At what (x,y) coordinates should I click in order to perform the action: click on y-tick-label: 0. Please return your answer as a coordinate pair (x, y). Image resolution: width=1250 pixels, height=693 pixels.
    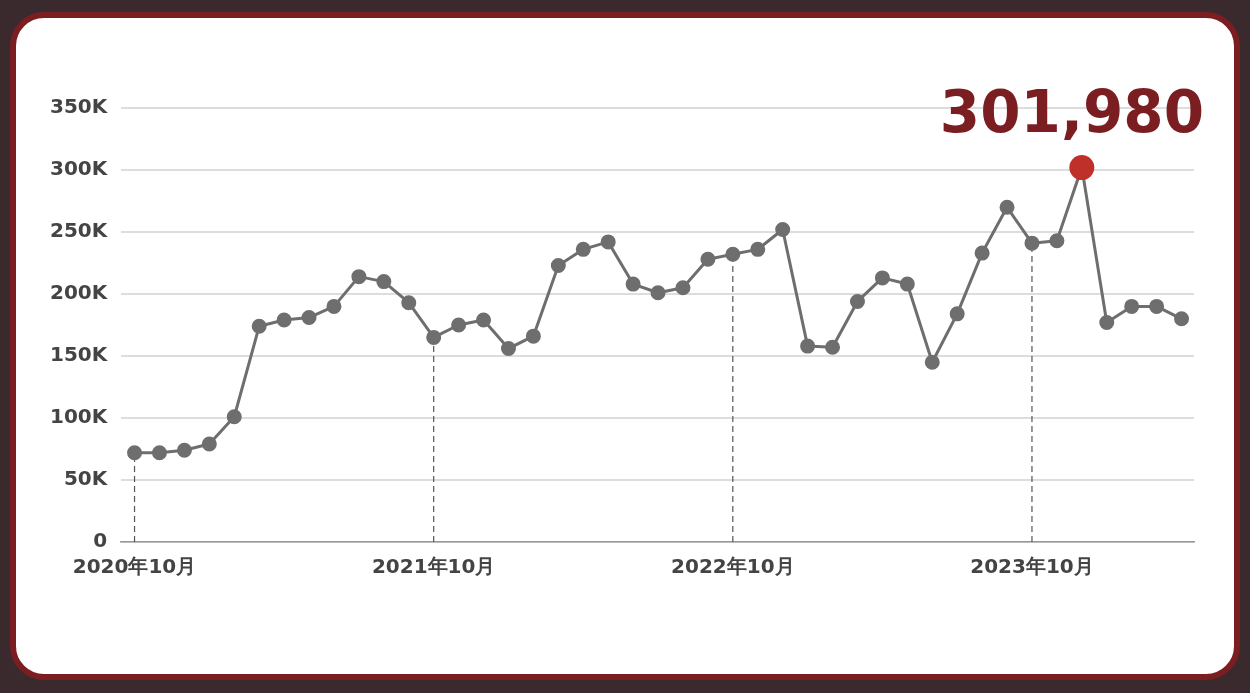
    Looking at the image, I should click on (100, 540).